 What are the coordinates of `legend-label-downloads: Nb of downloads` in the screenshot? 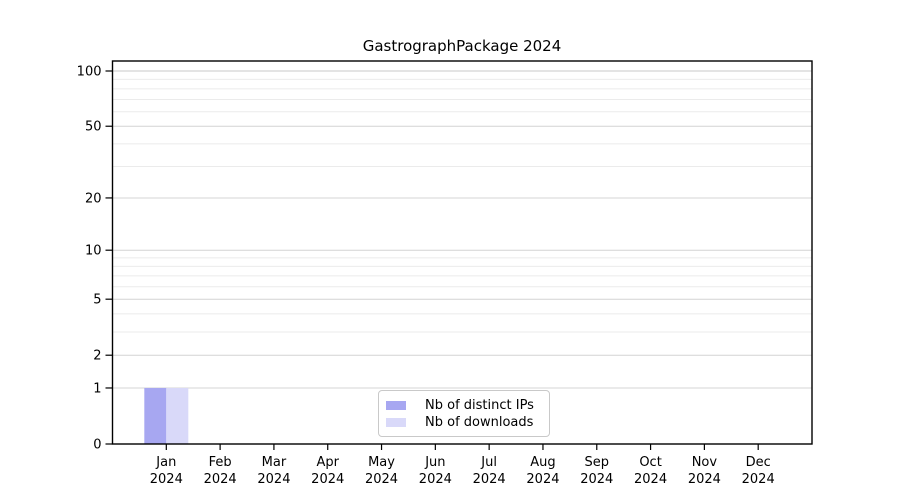 It's located at (479, 422).